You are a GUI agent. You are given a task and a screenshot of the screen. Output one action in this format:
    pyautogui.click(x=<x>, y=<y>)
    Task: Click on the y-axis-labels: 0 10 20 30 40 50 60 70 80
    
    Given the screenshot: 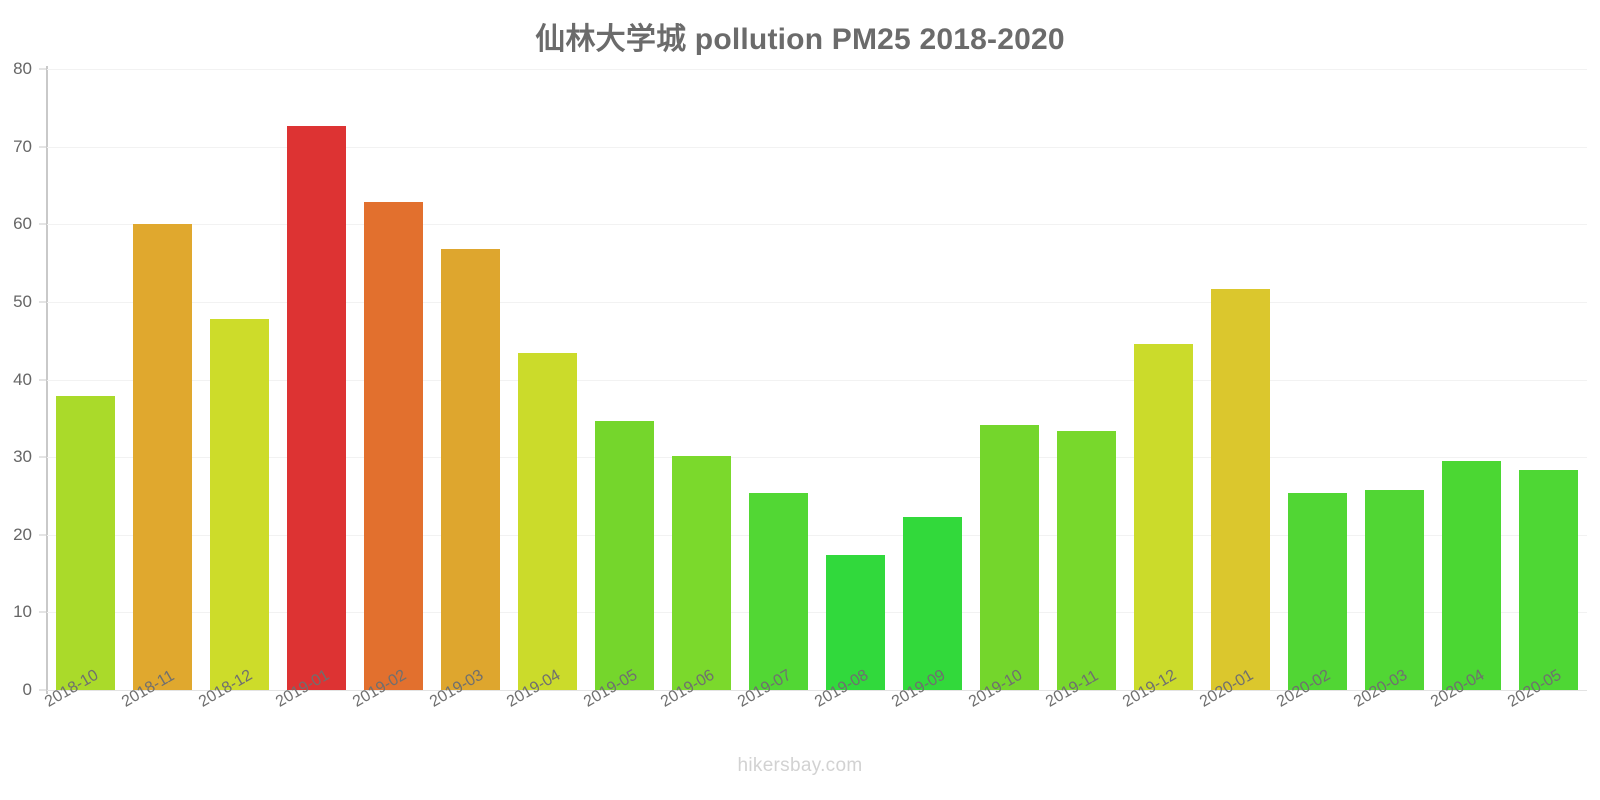 What is the action you would take?
    pyautogui.click(x=23, y=379)
    